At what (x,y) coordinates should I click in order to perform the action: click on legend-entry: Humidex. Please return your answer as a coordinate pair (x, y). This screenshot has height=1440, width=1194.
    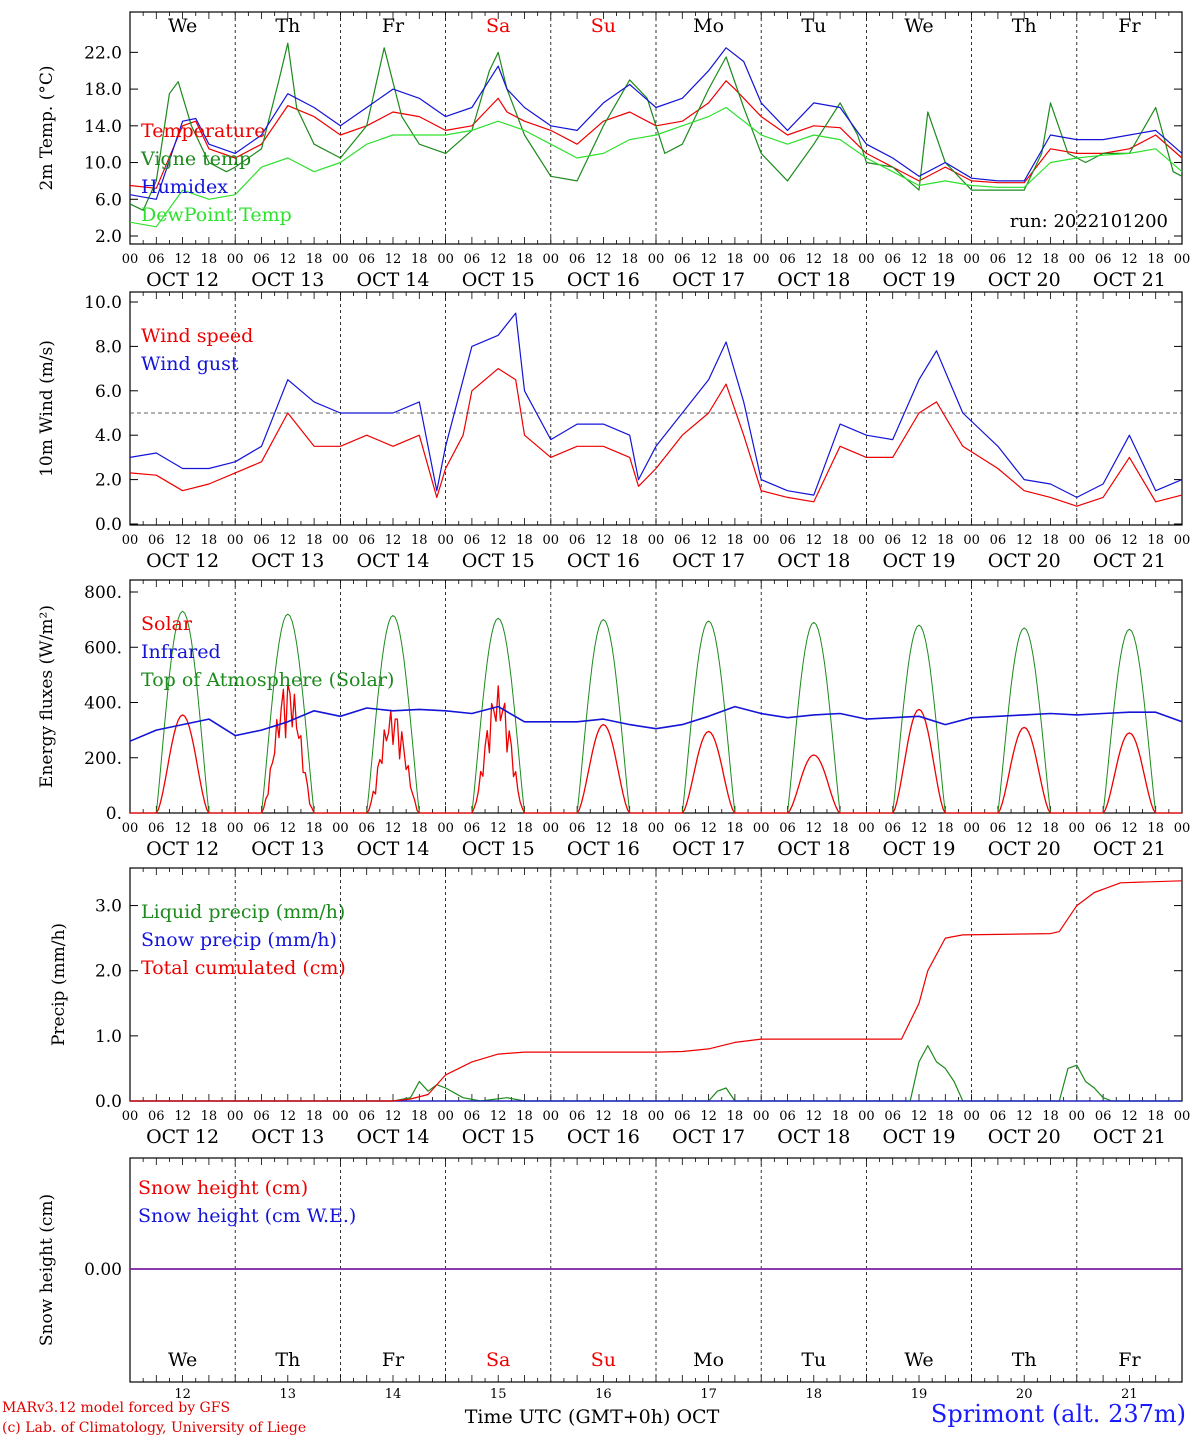
    Looking at the image, I should click on (184, 187).